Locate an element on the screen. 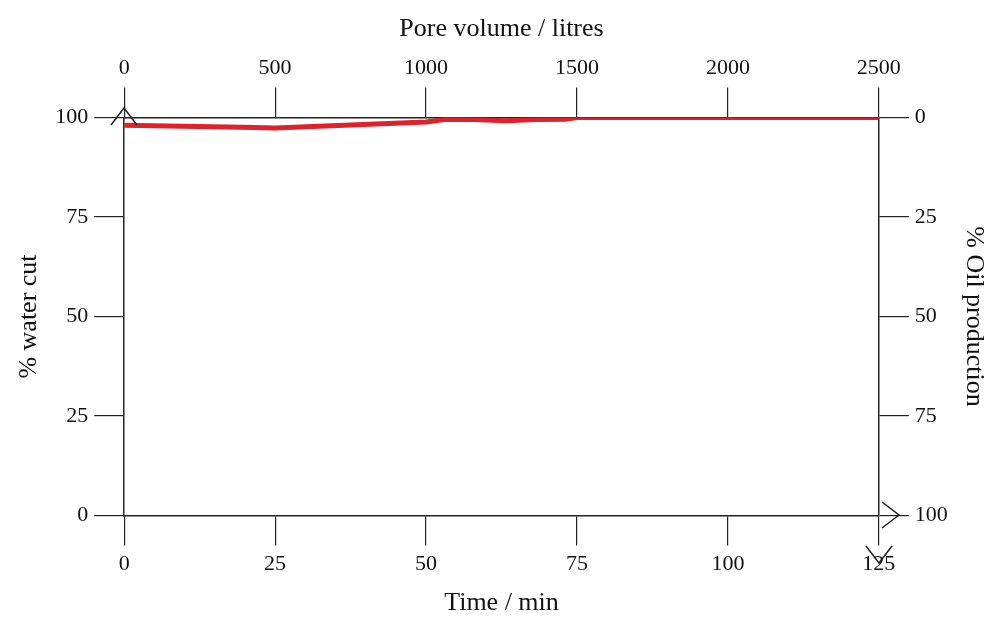 The height and width of the screenshot is (628, 1003). y-axis-title: % water cut is located at coordinates (28, 316).